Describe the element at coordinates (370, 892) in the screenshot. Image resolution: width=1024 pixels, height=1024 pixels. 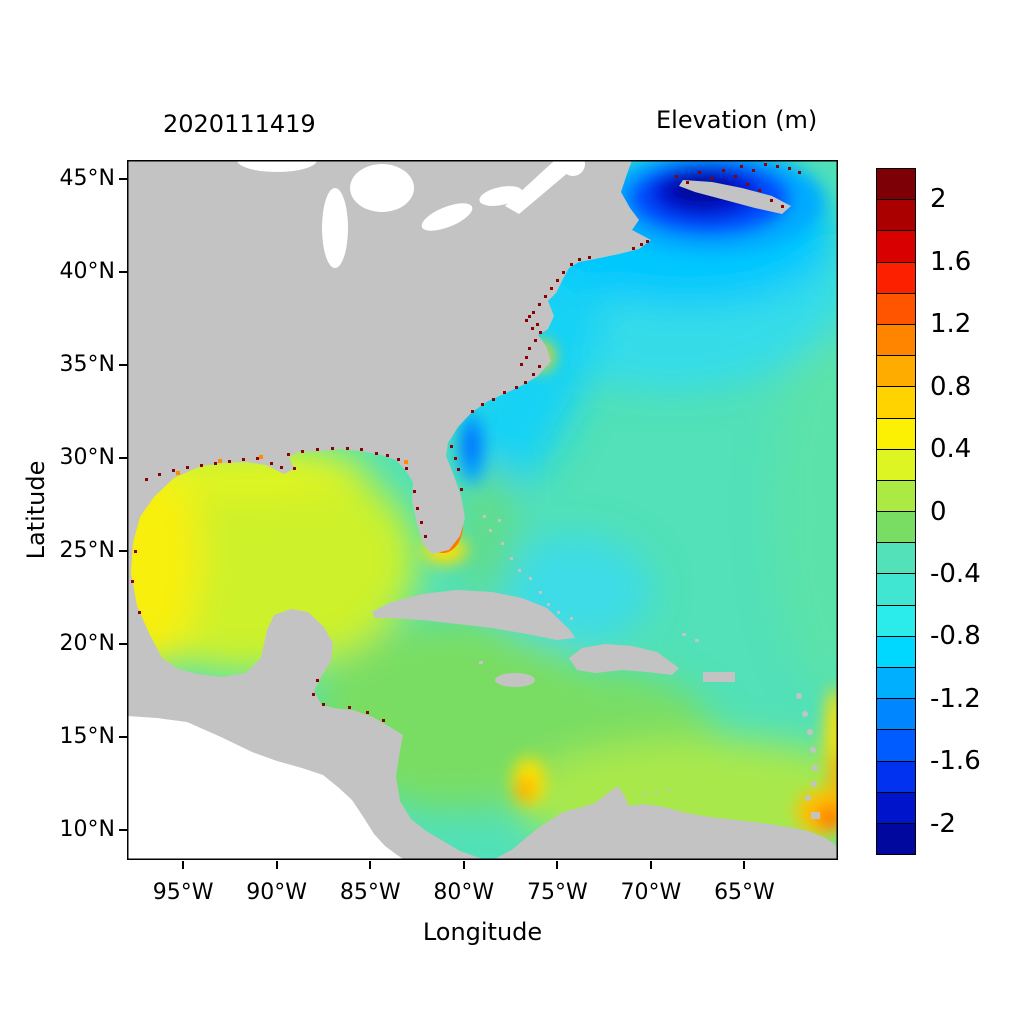
I see `x-tick-label: 85°W` at that location.